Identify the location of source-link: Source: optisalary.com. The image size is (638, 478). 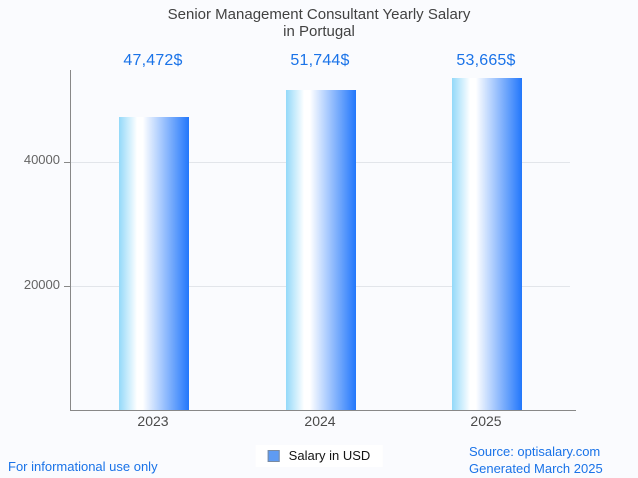
(535, 451).